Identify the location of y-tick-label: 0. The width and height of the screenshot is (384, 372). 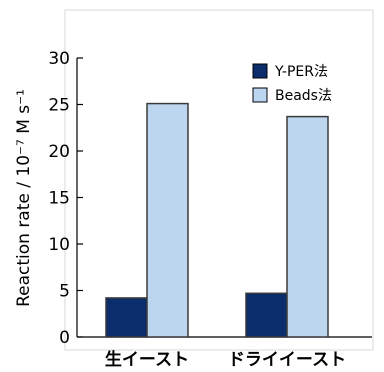
(64, 338).